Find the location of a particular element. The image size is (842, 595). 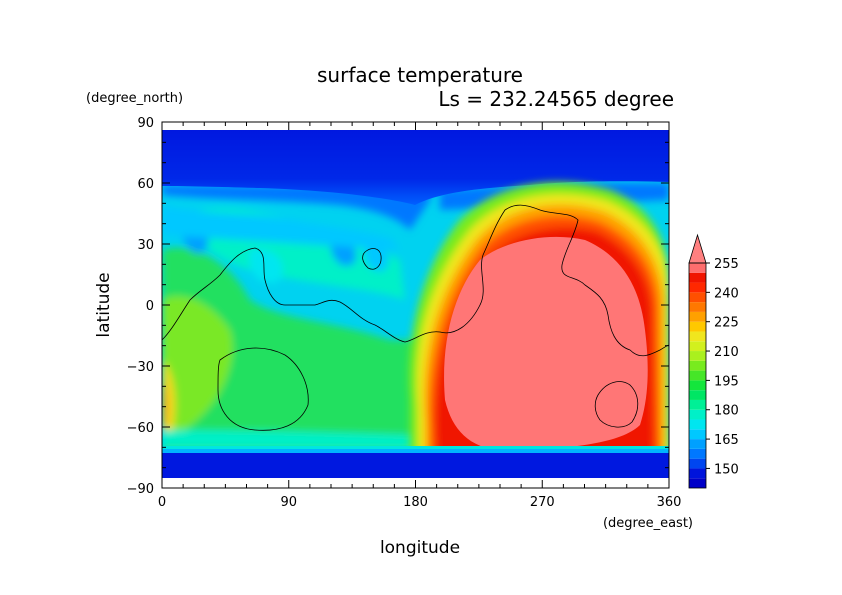

colorbar-label: 150 is located at coordinates (726, 469).